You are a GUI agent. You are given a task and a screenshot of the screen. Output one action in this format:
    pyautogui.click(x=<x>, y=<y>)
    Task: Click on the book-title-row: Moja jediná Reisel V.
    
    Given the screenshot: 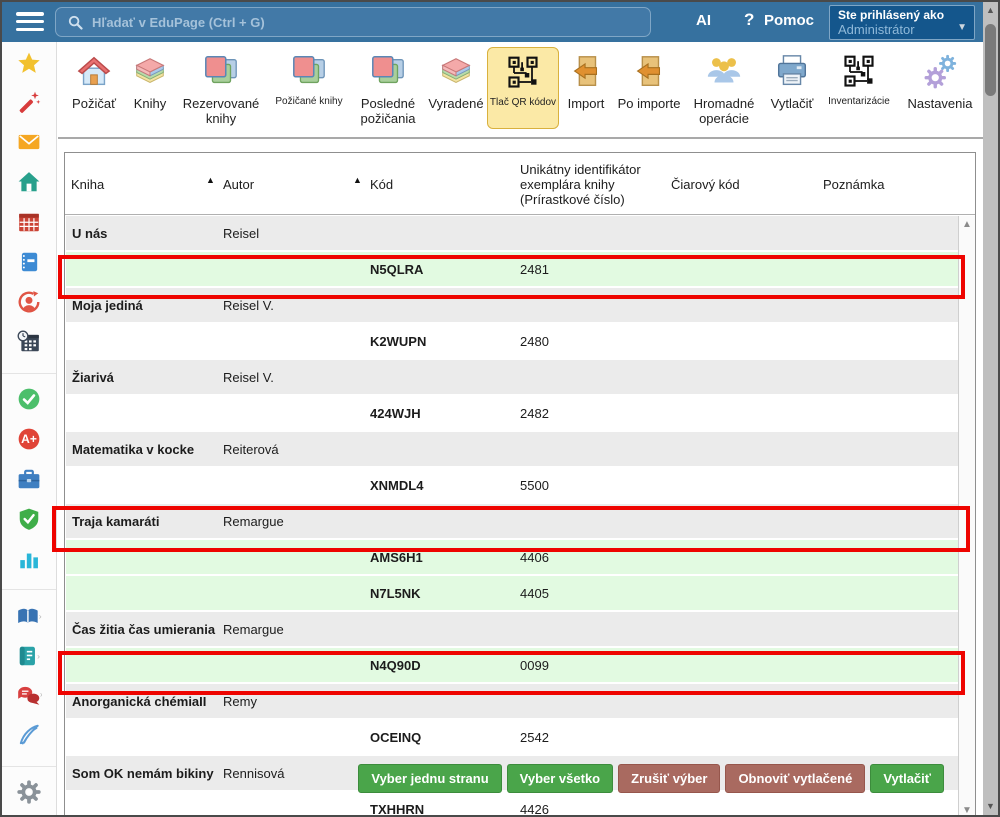 What is the action you would take?
    pyautogui.click(x=512, y=305)
    